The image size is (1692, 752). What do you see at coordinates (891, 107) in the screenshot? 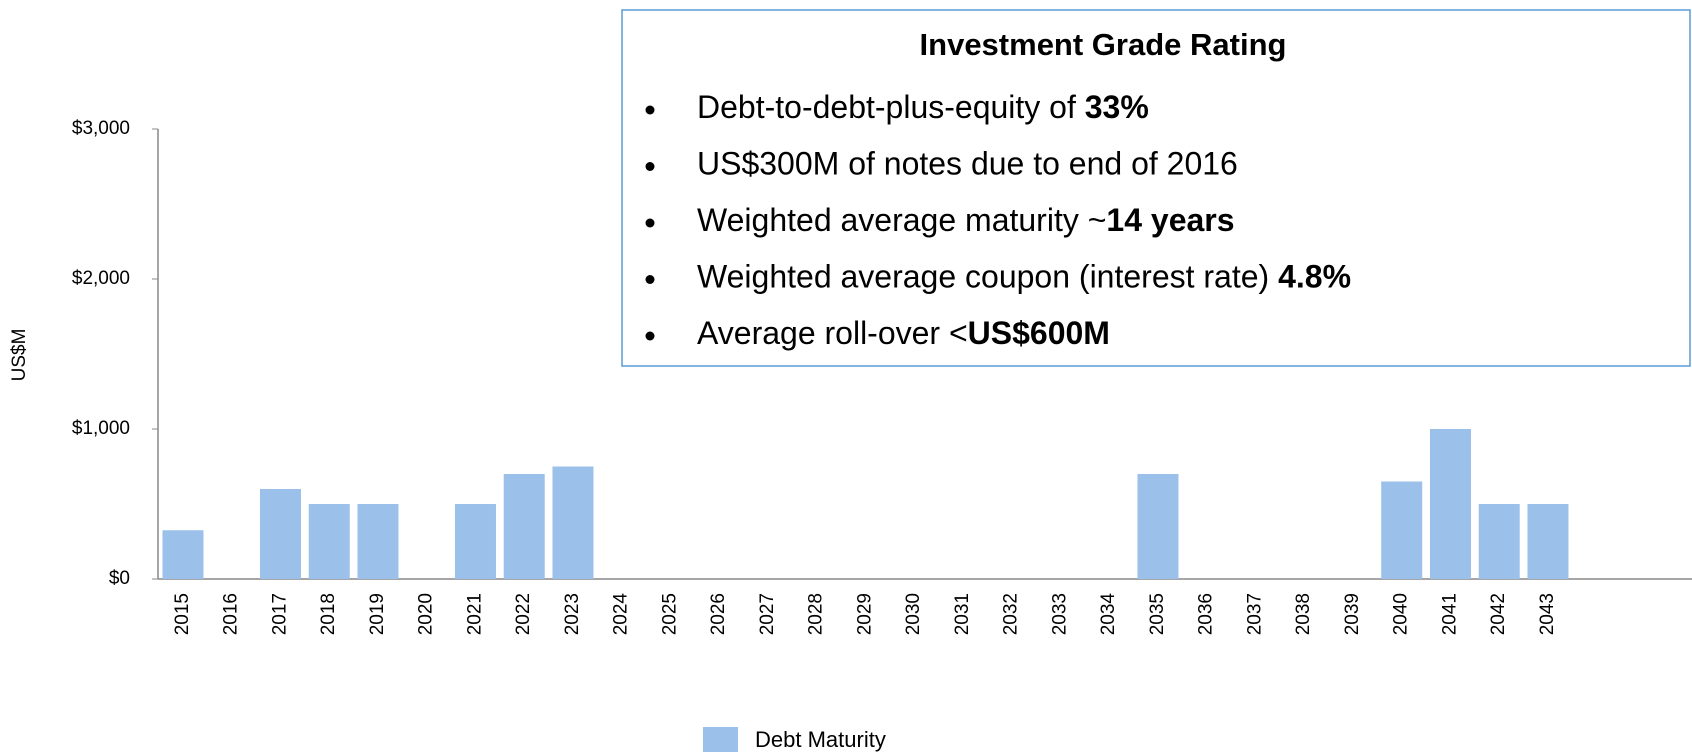
I see `bullet-segment: Debt-to-debt-plus-equity of` at bounding box center [891, 107].